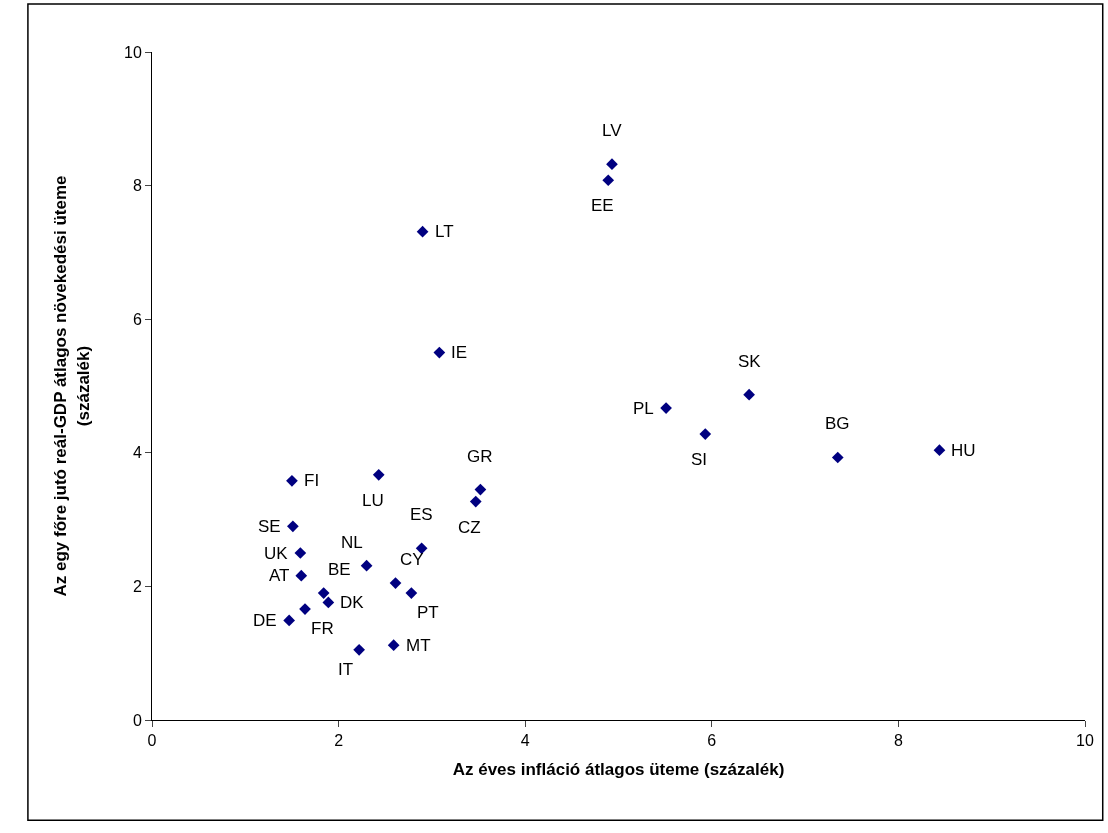  What do you see at coordinates (269, 526) in the screenshot?
I see `annotation: SE` at bounding box center [269, 526].